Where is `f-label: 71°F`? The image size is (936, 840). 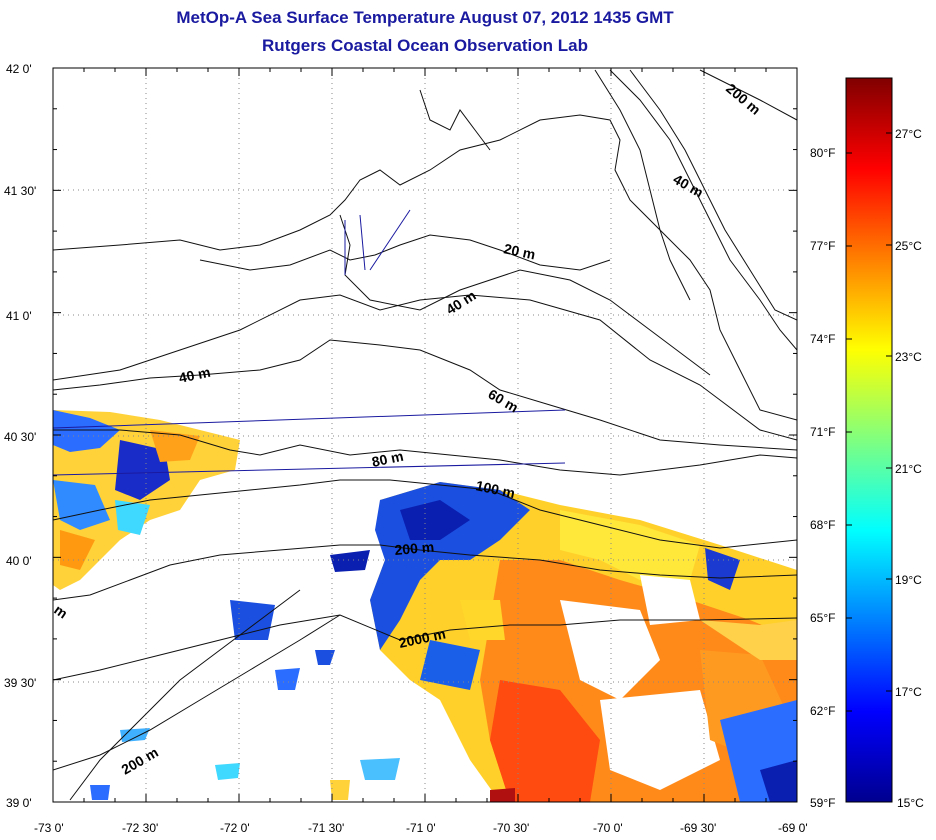
f-label: 71°F is located at coordinates (822, 432).